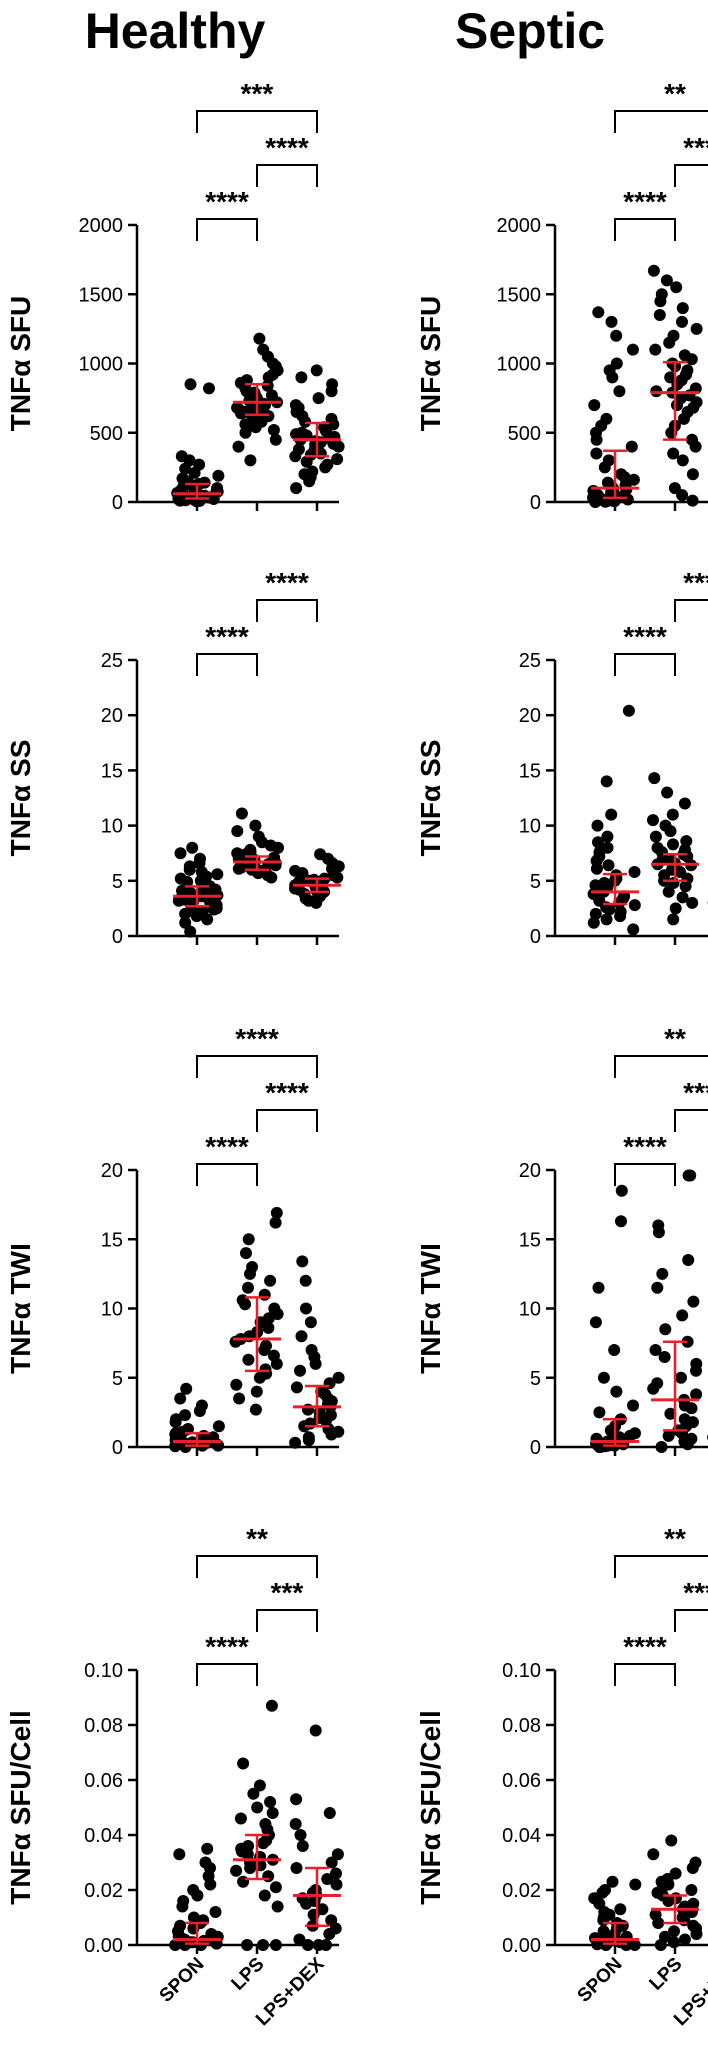  What do you see at coordinates (519, 295) in the screenshot?
I see `y-tick-label: 1500` at bounding box center [519, 295].